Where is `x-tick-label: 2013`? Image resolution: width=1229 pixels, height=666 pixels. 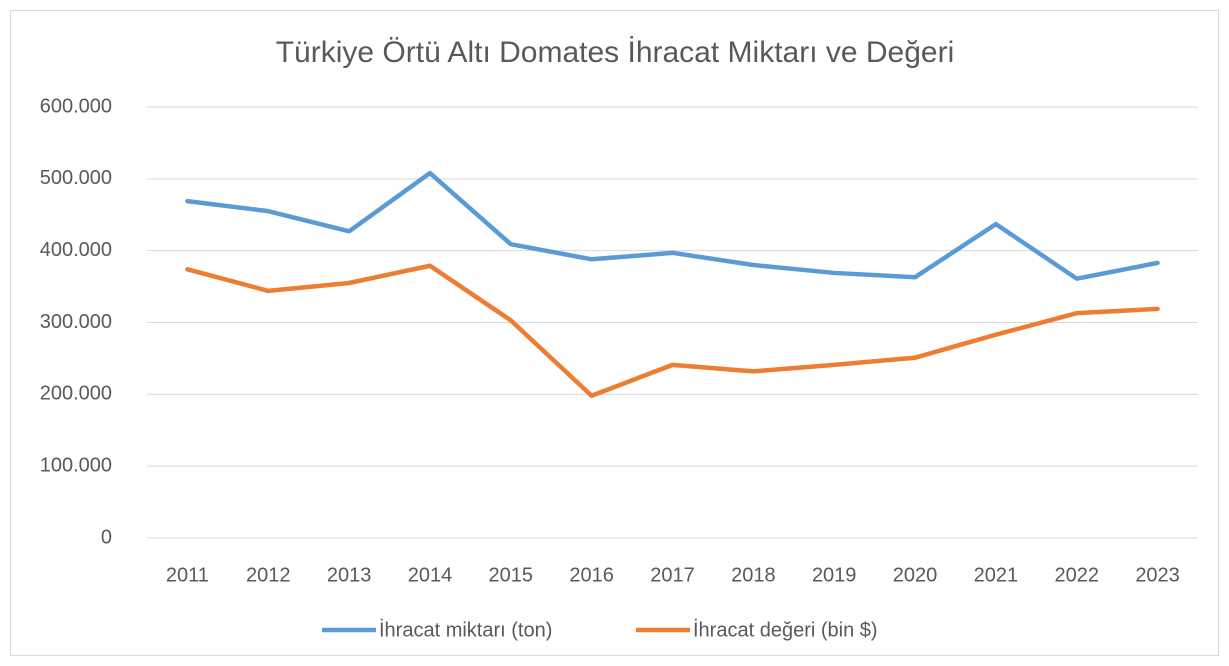
x-tick-label: 2013 is located at coordinates (349, 575).